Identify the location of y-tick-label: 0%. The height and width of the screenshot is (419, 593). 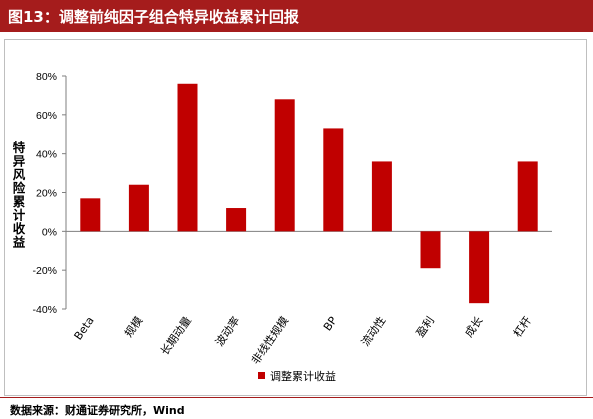
(49, 232).